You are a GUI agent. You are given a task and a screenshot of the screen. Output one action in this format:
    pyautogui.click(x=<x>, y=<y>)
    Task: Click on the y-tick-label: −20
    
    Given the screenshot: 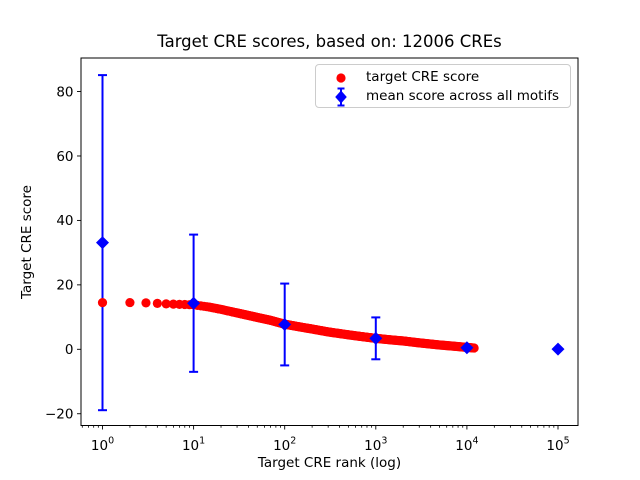 What is the action you would take?
    pyautogui.click(x=59, y=415)
    